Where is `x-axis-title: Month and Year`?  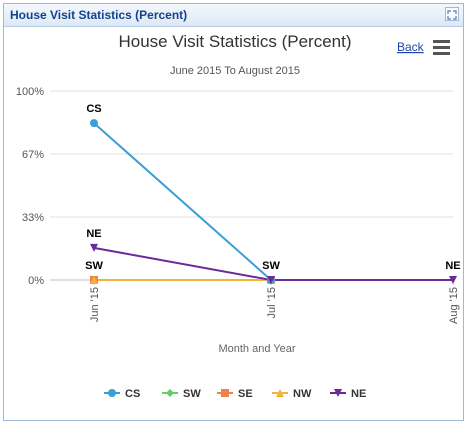
x-axis-title: Month and Year is located at coordinates (256, 349).